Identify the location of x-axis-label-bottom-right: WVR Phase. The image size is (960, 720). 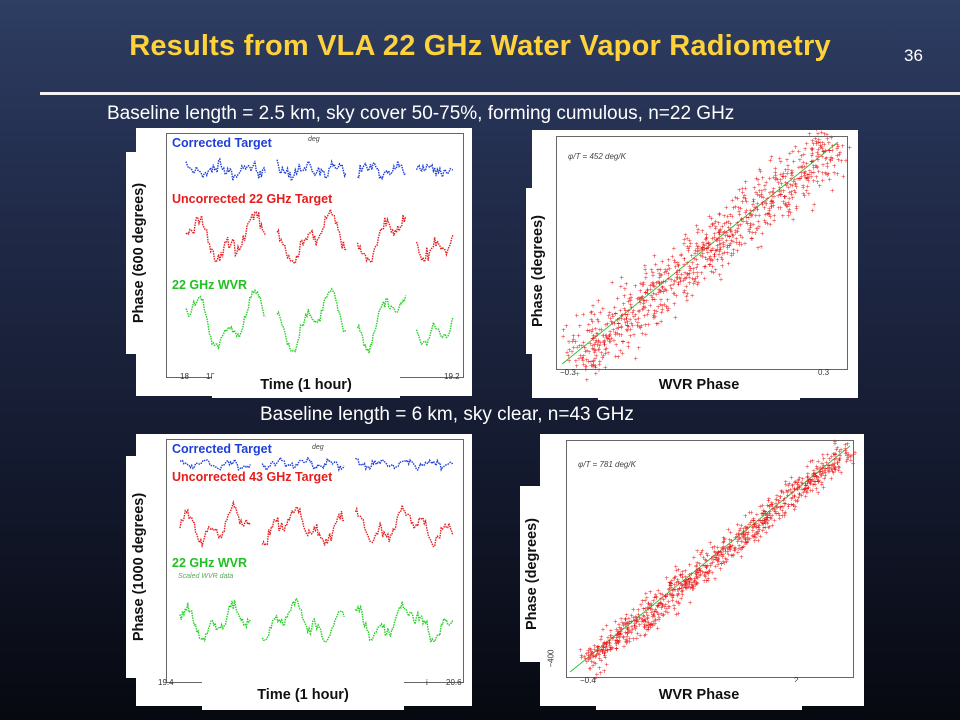
(699, 696).